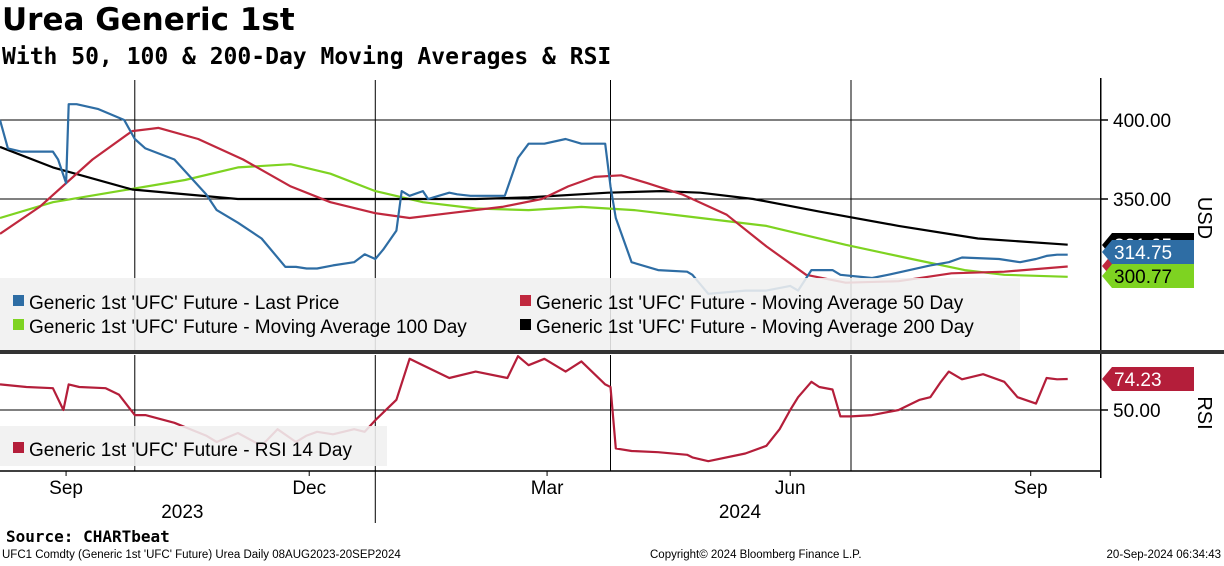 The width and height of the screenshot is (1224, 566). I want to click on legend-swatch-ma100, so click(18, 324).